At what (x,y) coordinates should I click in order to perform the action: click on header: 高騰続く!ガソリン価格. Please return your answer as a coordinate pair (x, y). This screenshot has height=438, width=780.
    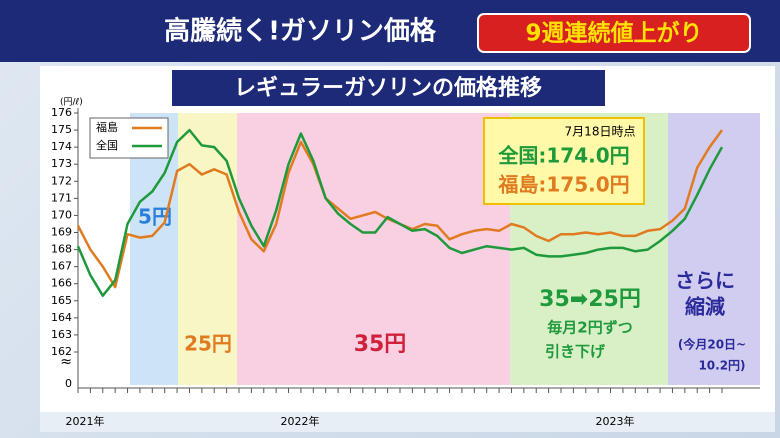
    Looking at the image, I should click on (300, 31).